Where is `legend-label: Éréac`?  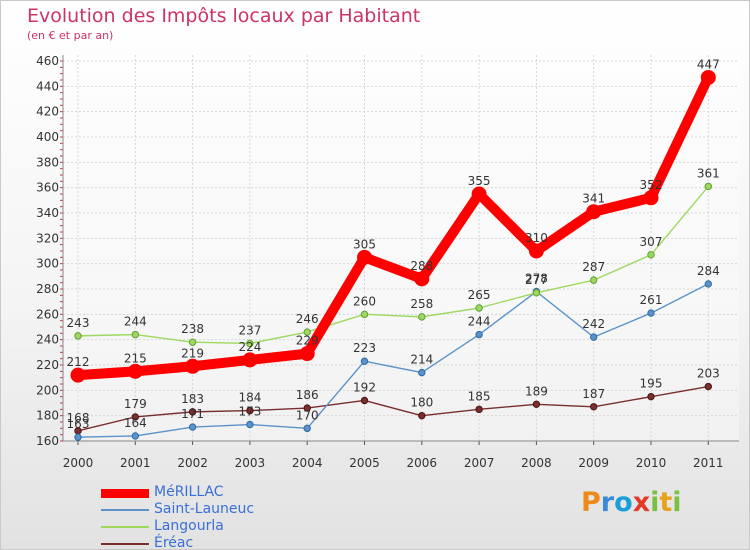
legend-label: Éréac is located at coordinates (174, 542).